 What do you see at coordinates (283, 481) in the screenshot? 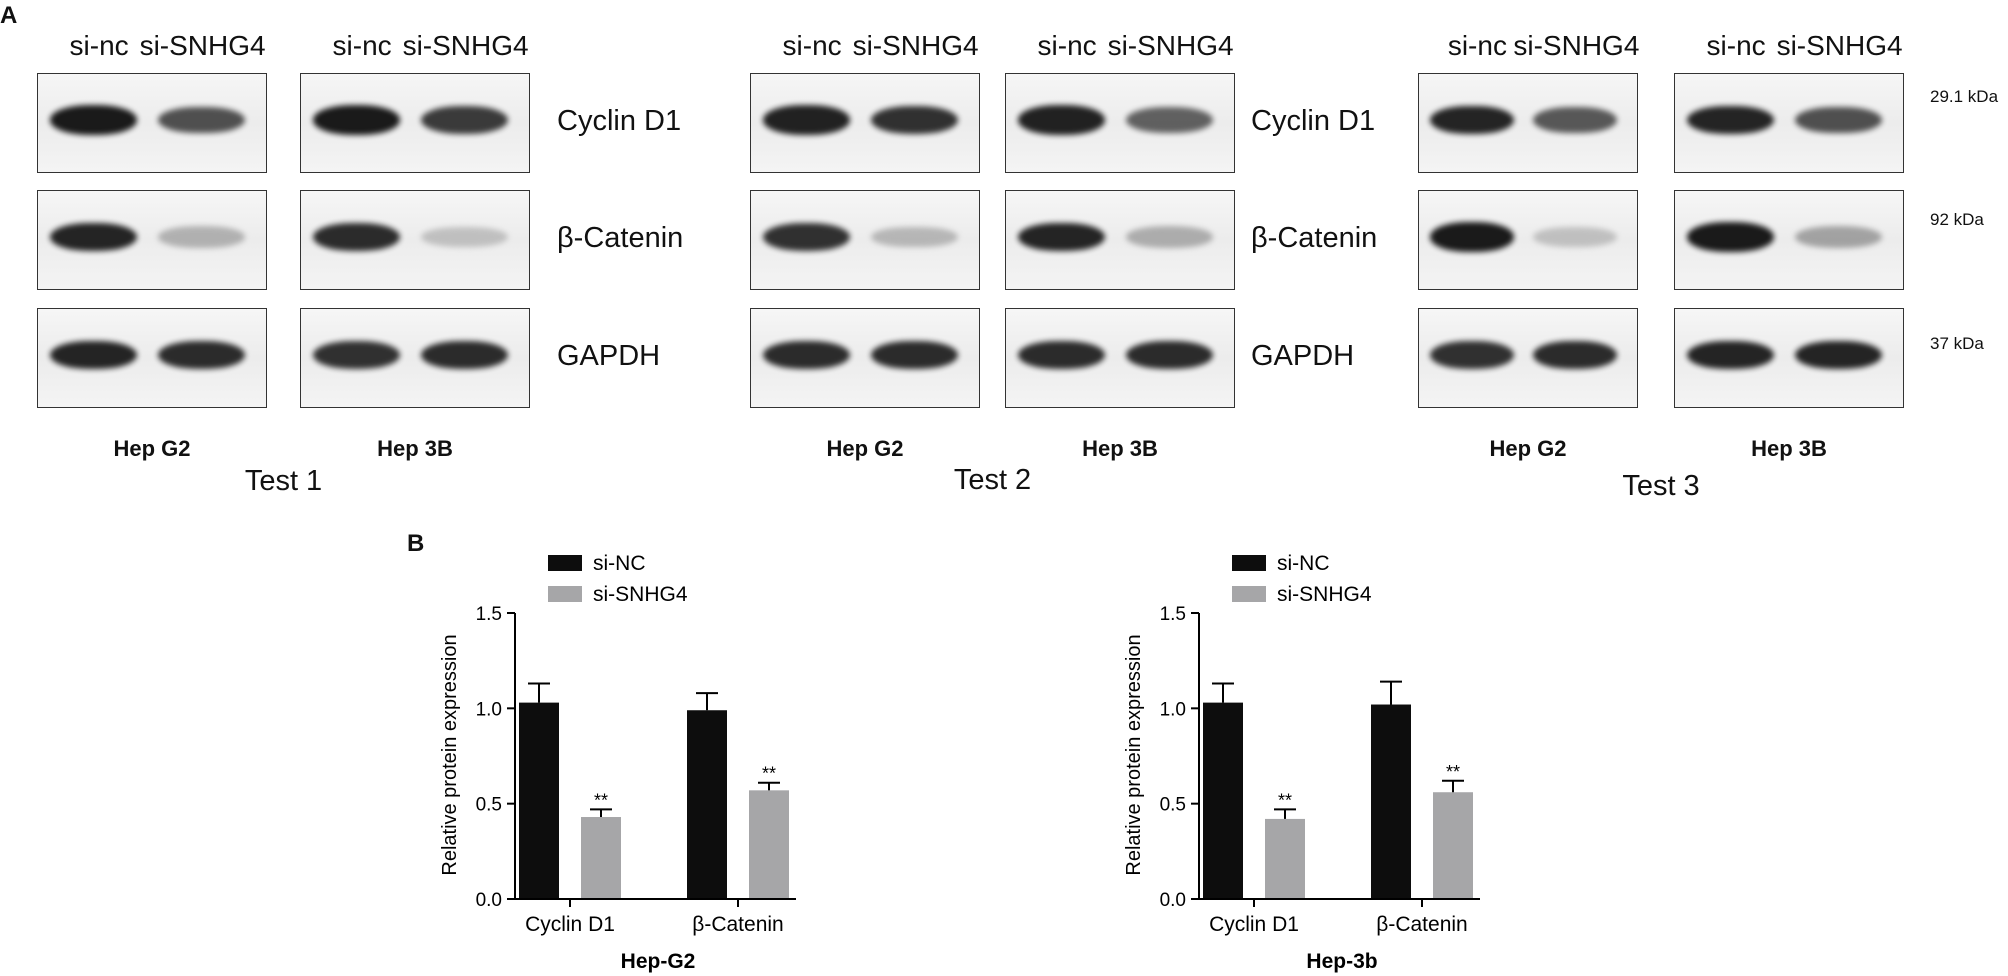
I see `test-label: Test 1` at bounding box center [283, 481].